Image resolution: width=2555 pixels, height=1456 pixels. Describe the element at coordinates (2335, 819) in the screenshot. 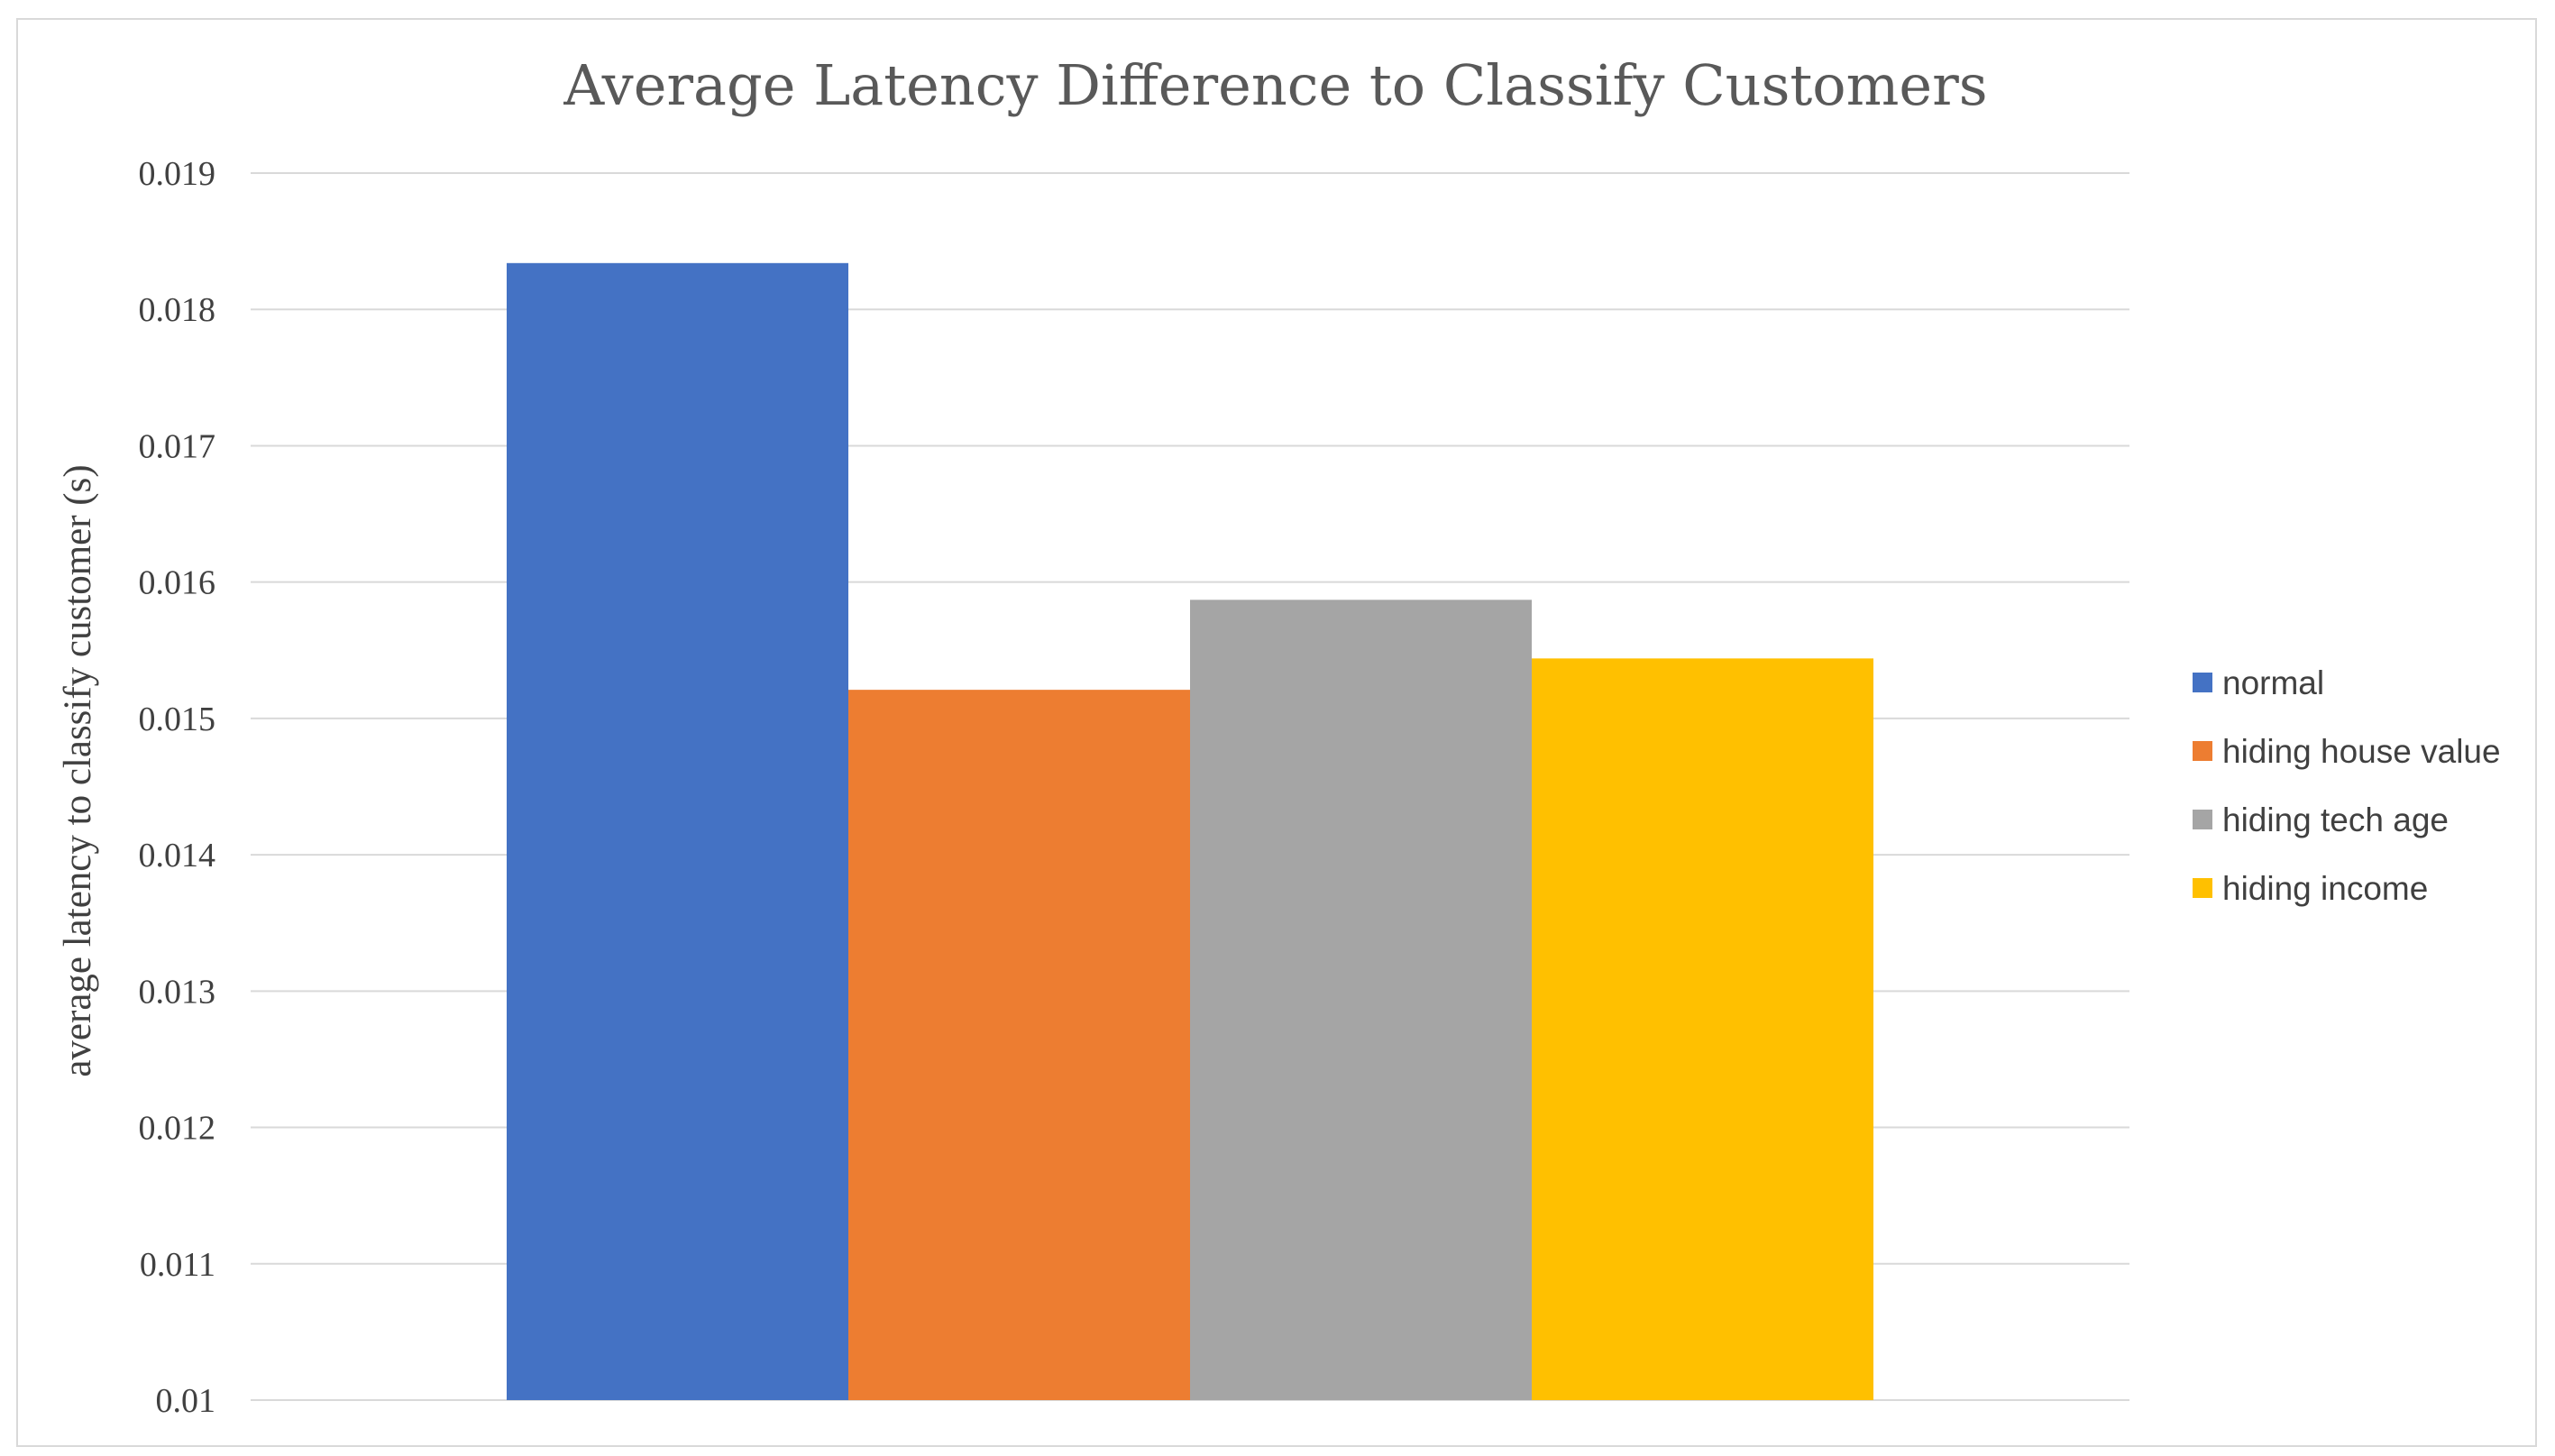

I see `legend-label: hiding tech age` at that location.